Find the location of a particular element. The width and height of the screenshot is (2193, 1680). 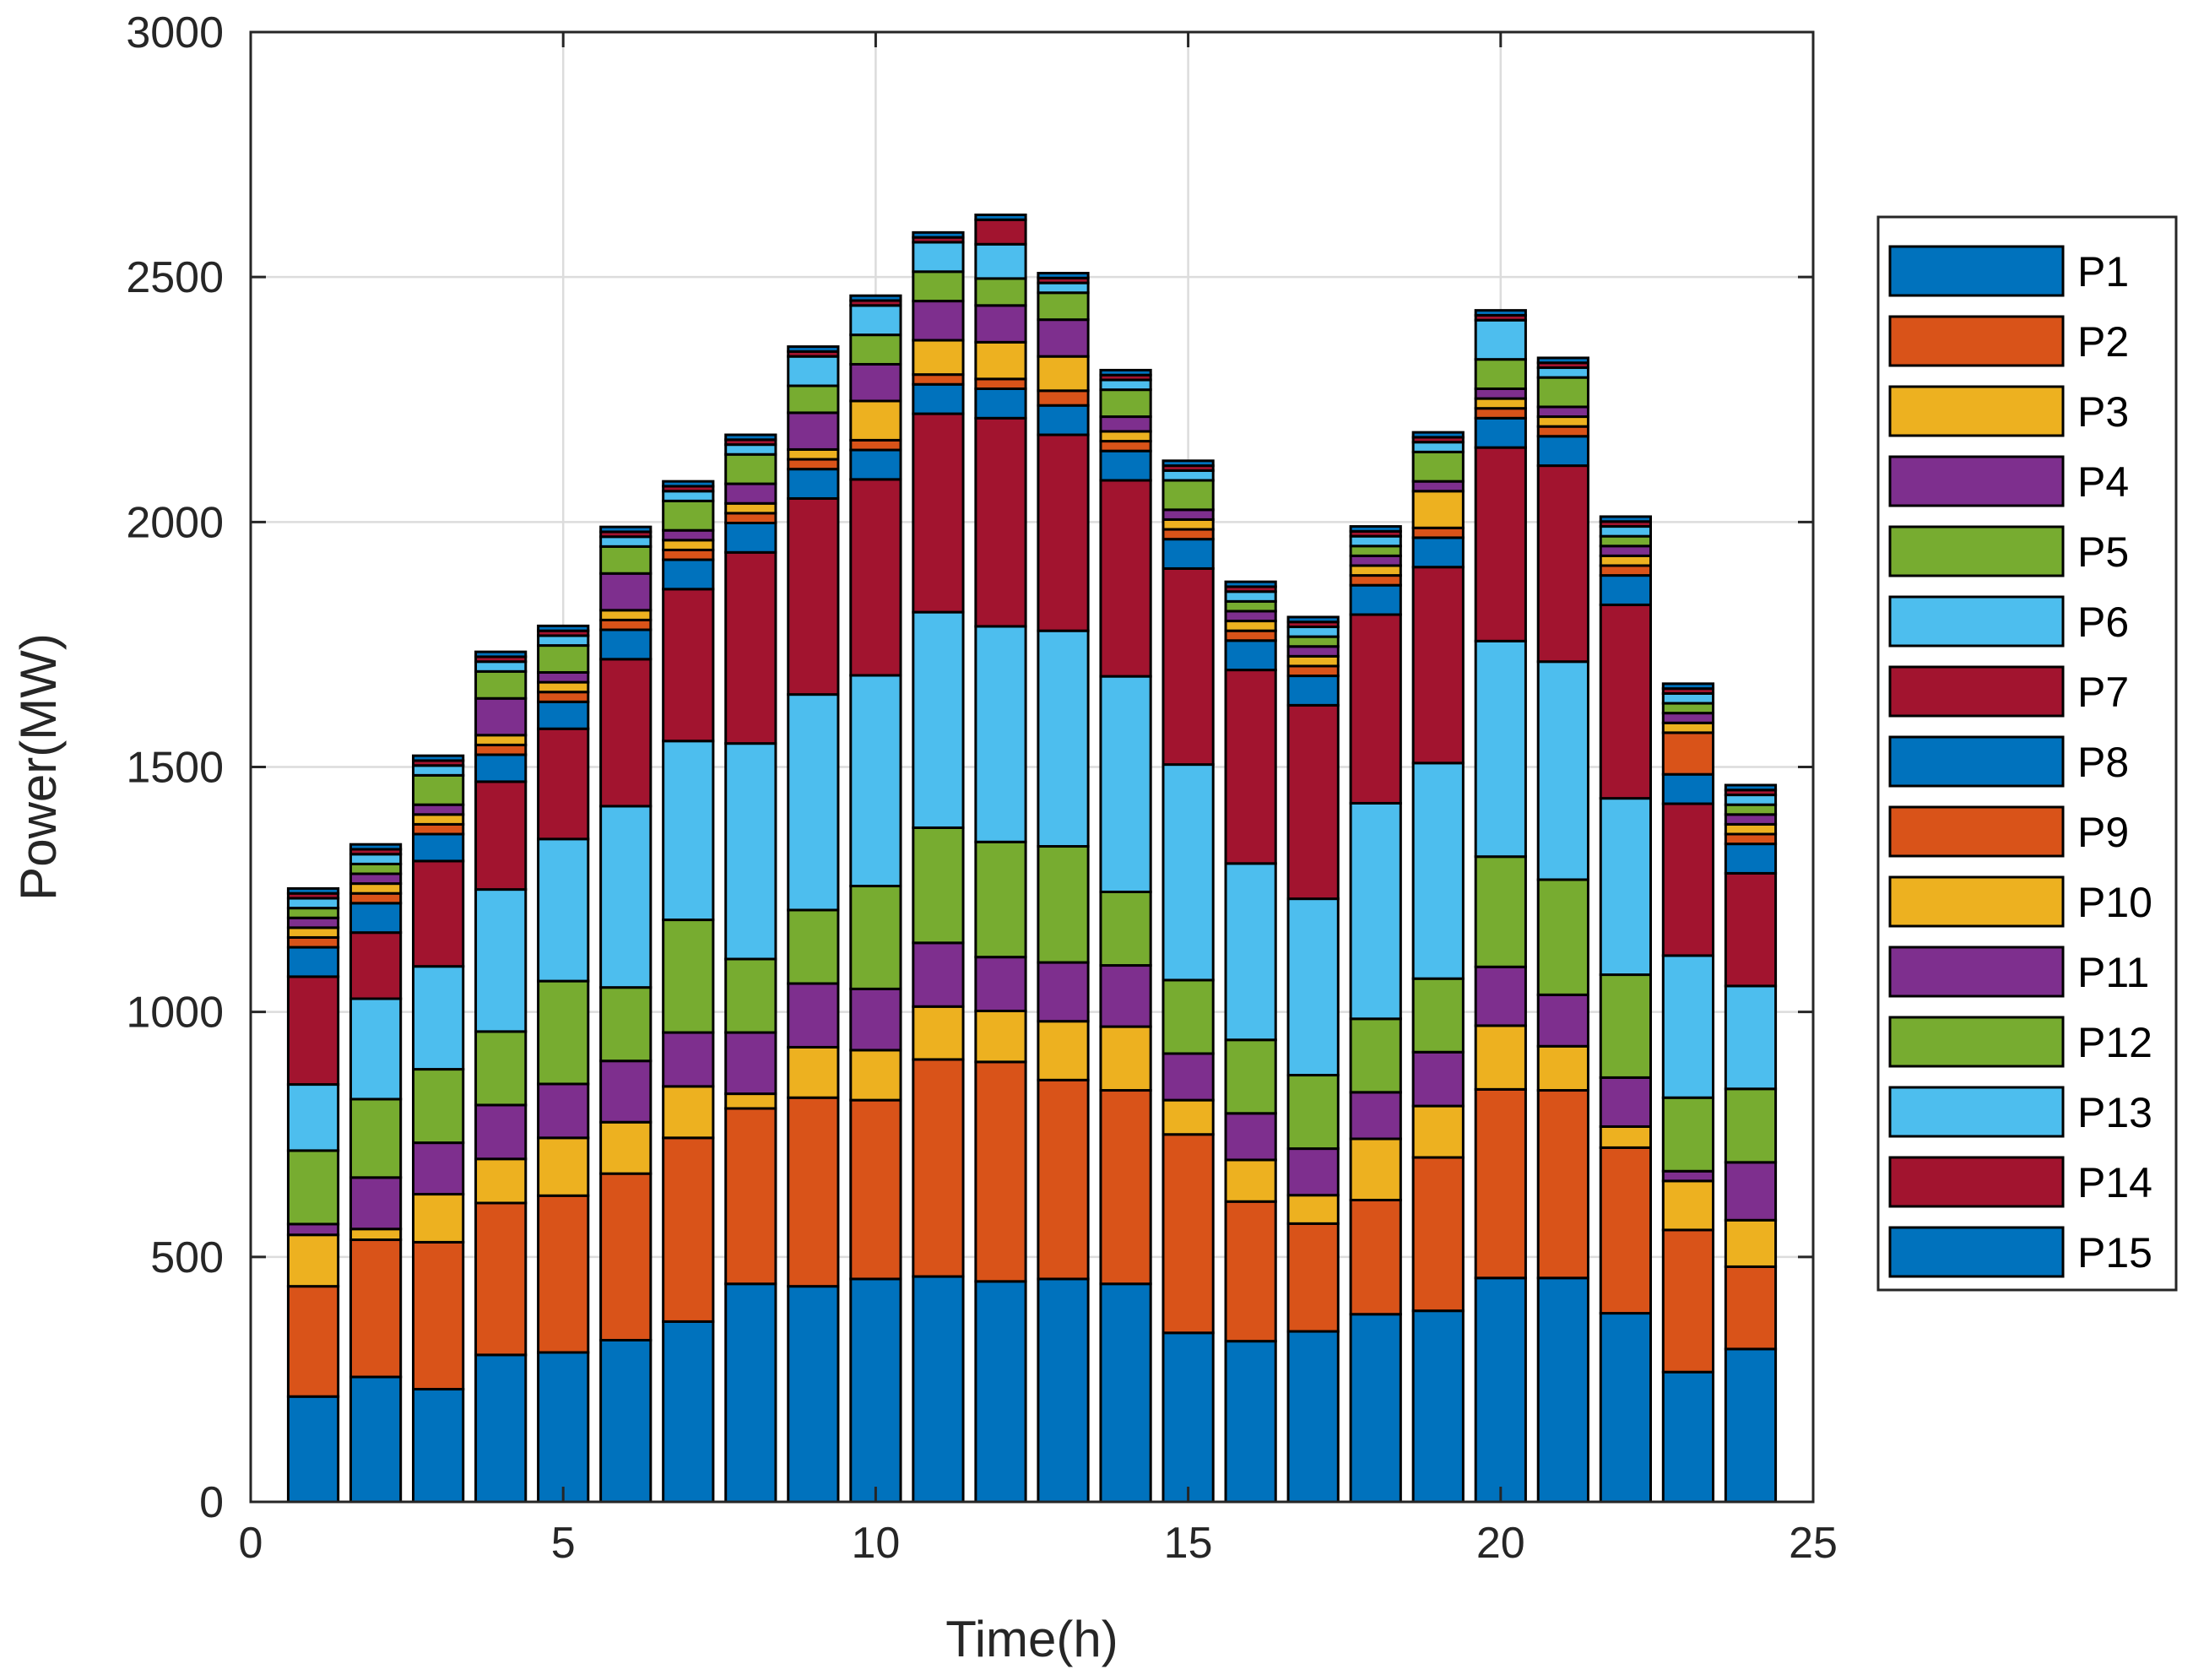

bar-segment-p15-t15 is located at coordinates (1188, 463).